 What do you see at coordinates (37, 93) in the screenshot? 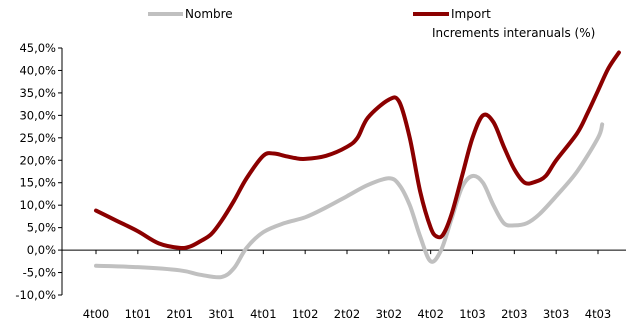
I see `y-tick-label: 35,0%` at bounding box center [37, 93].